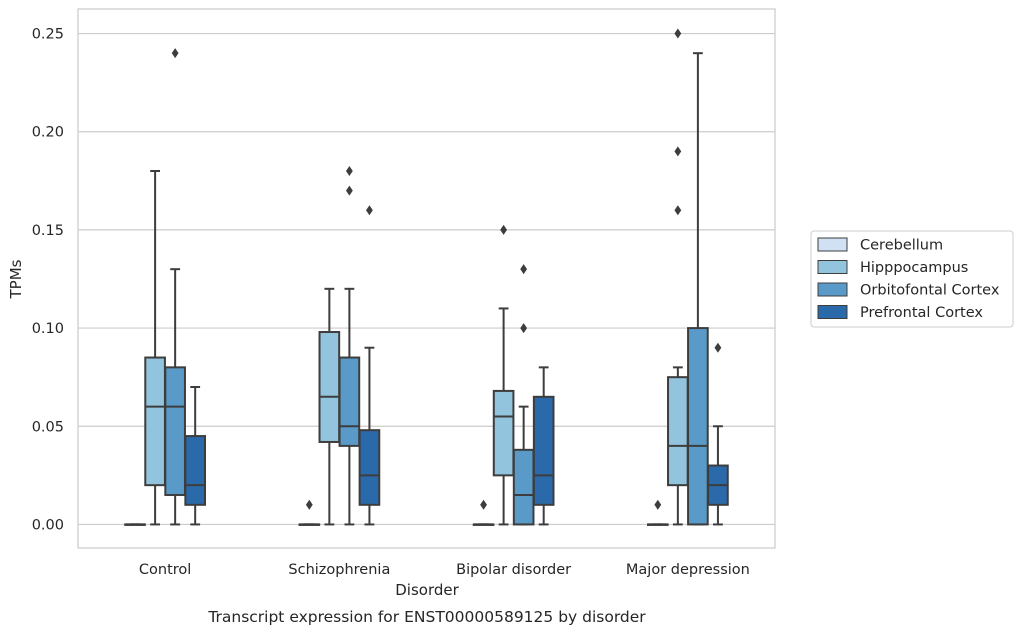 Image resolution: width=1023 pixels, height=634 pixels. I want to click on legend-label: Orbitofontal Cortex, so click(930, 291).